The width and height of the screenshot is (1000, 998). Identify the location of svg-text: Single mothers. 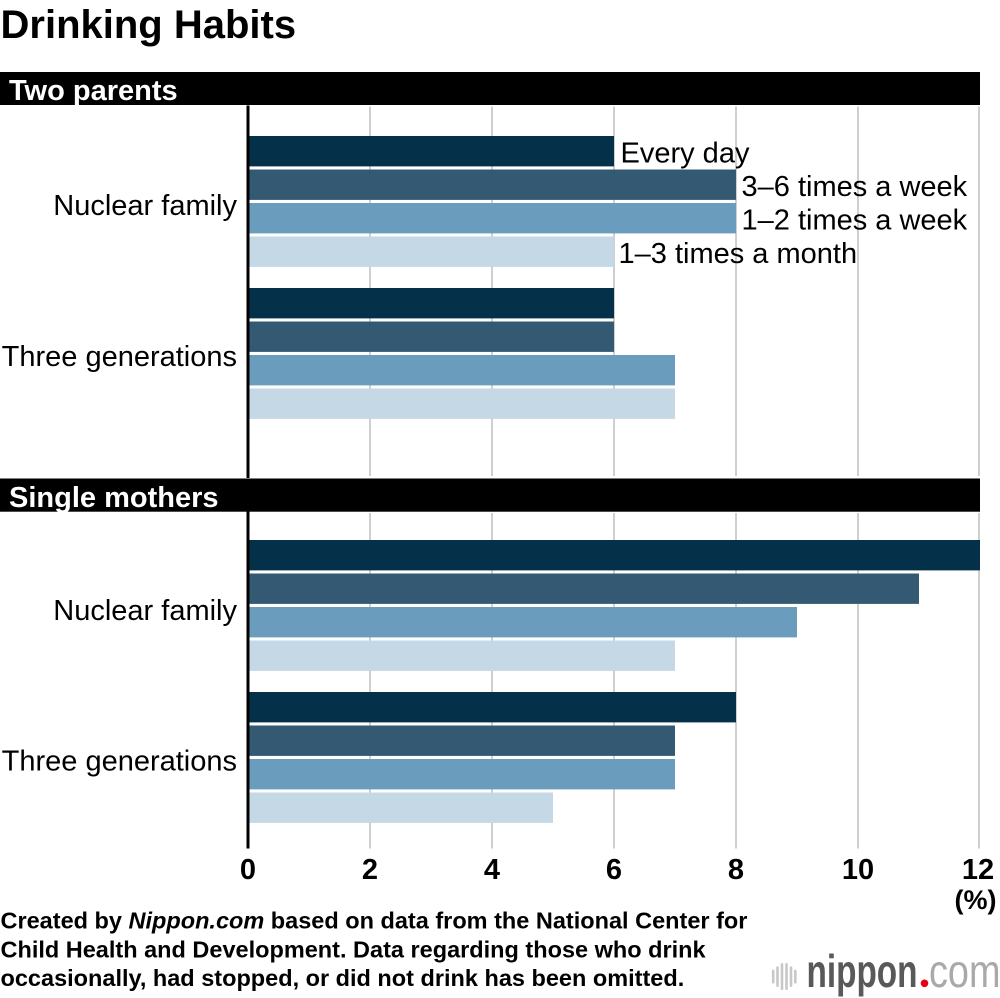
(114, 498).